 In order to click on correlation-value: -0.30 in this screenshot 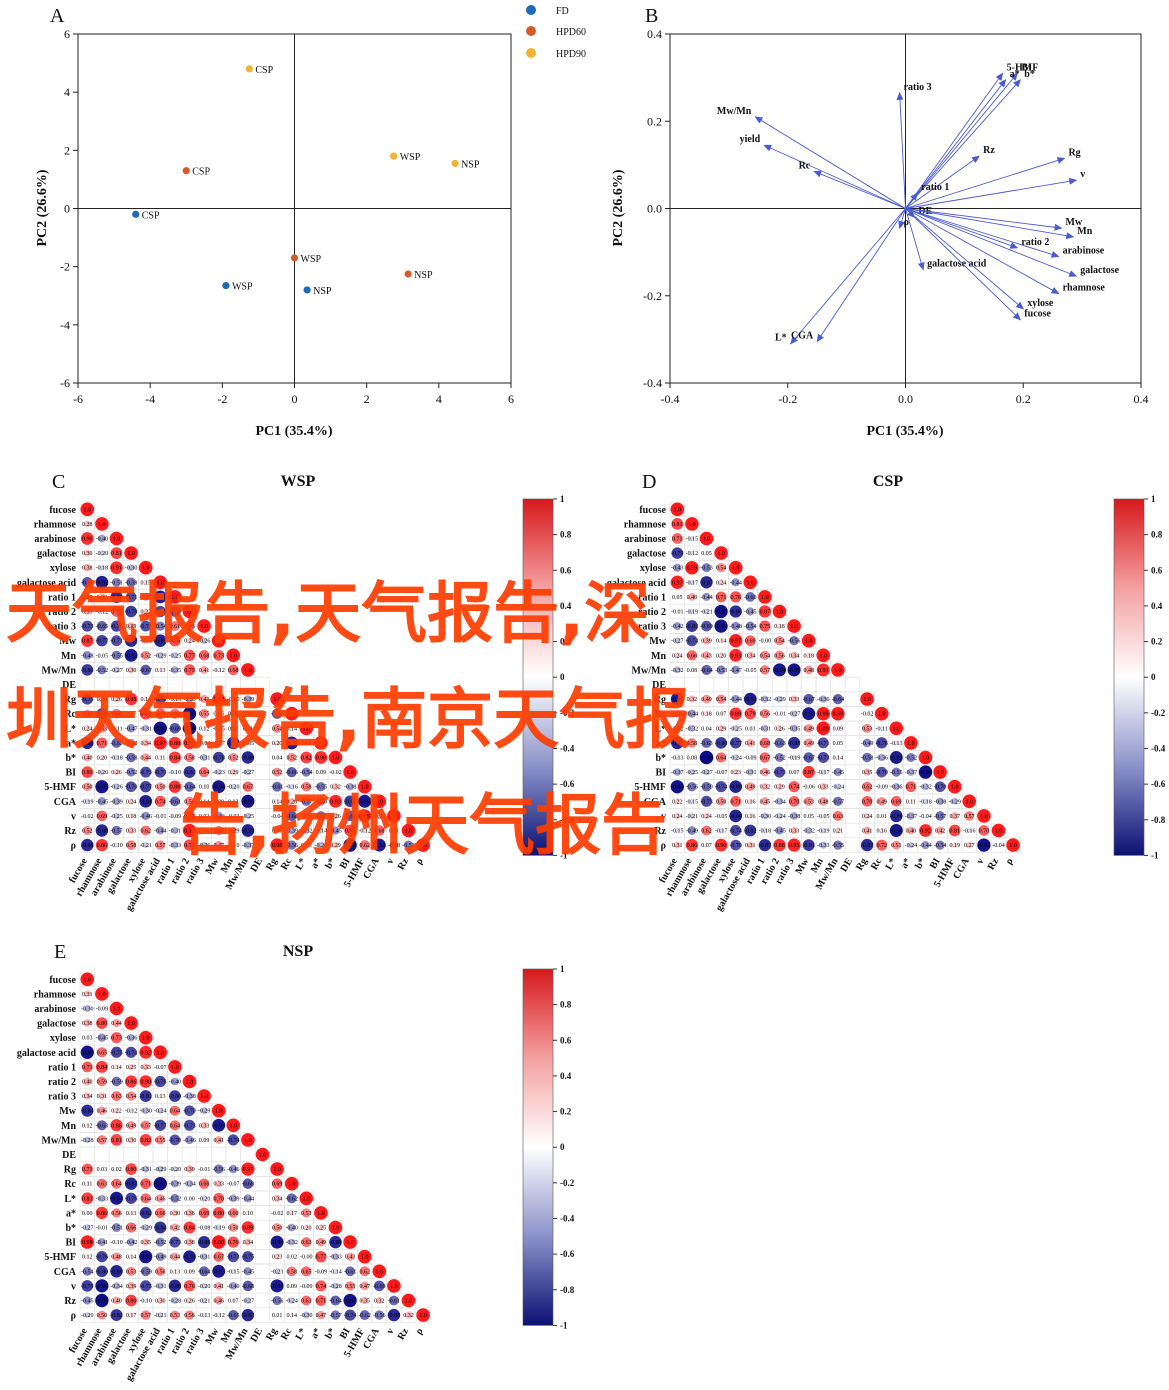, I will do `click(131, 569)`.